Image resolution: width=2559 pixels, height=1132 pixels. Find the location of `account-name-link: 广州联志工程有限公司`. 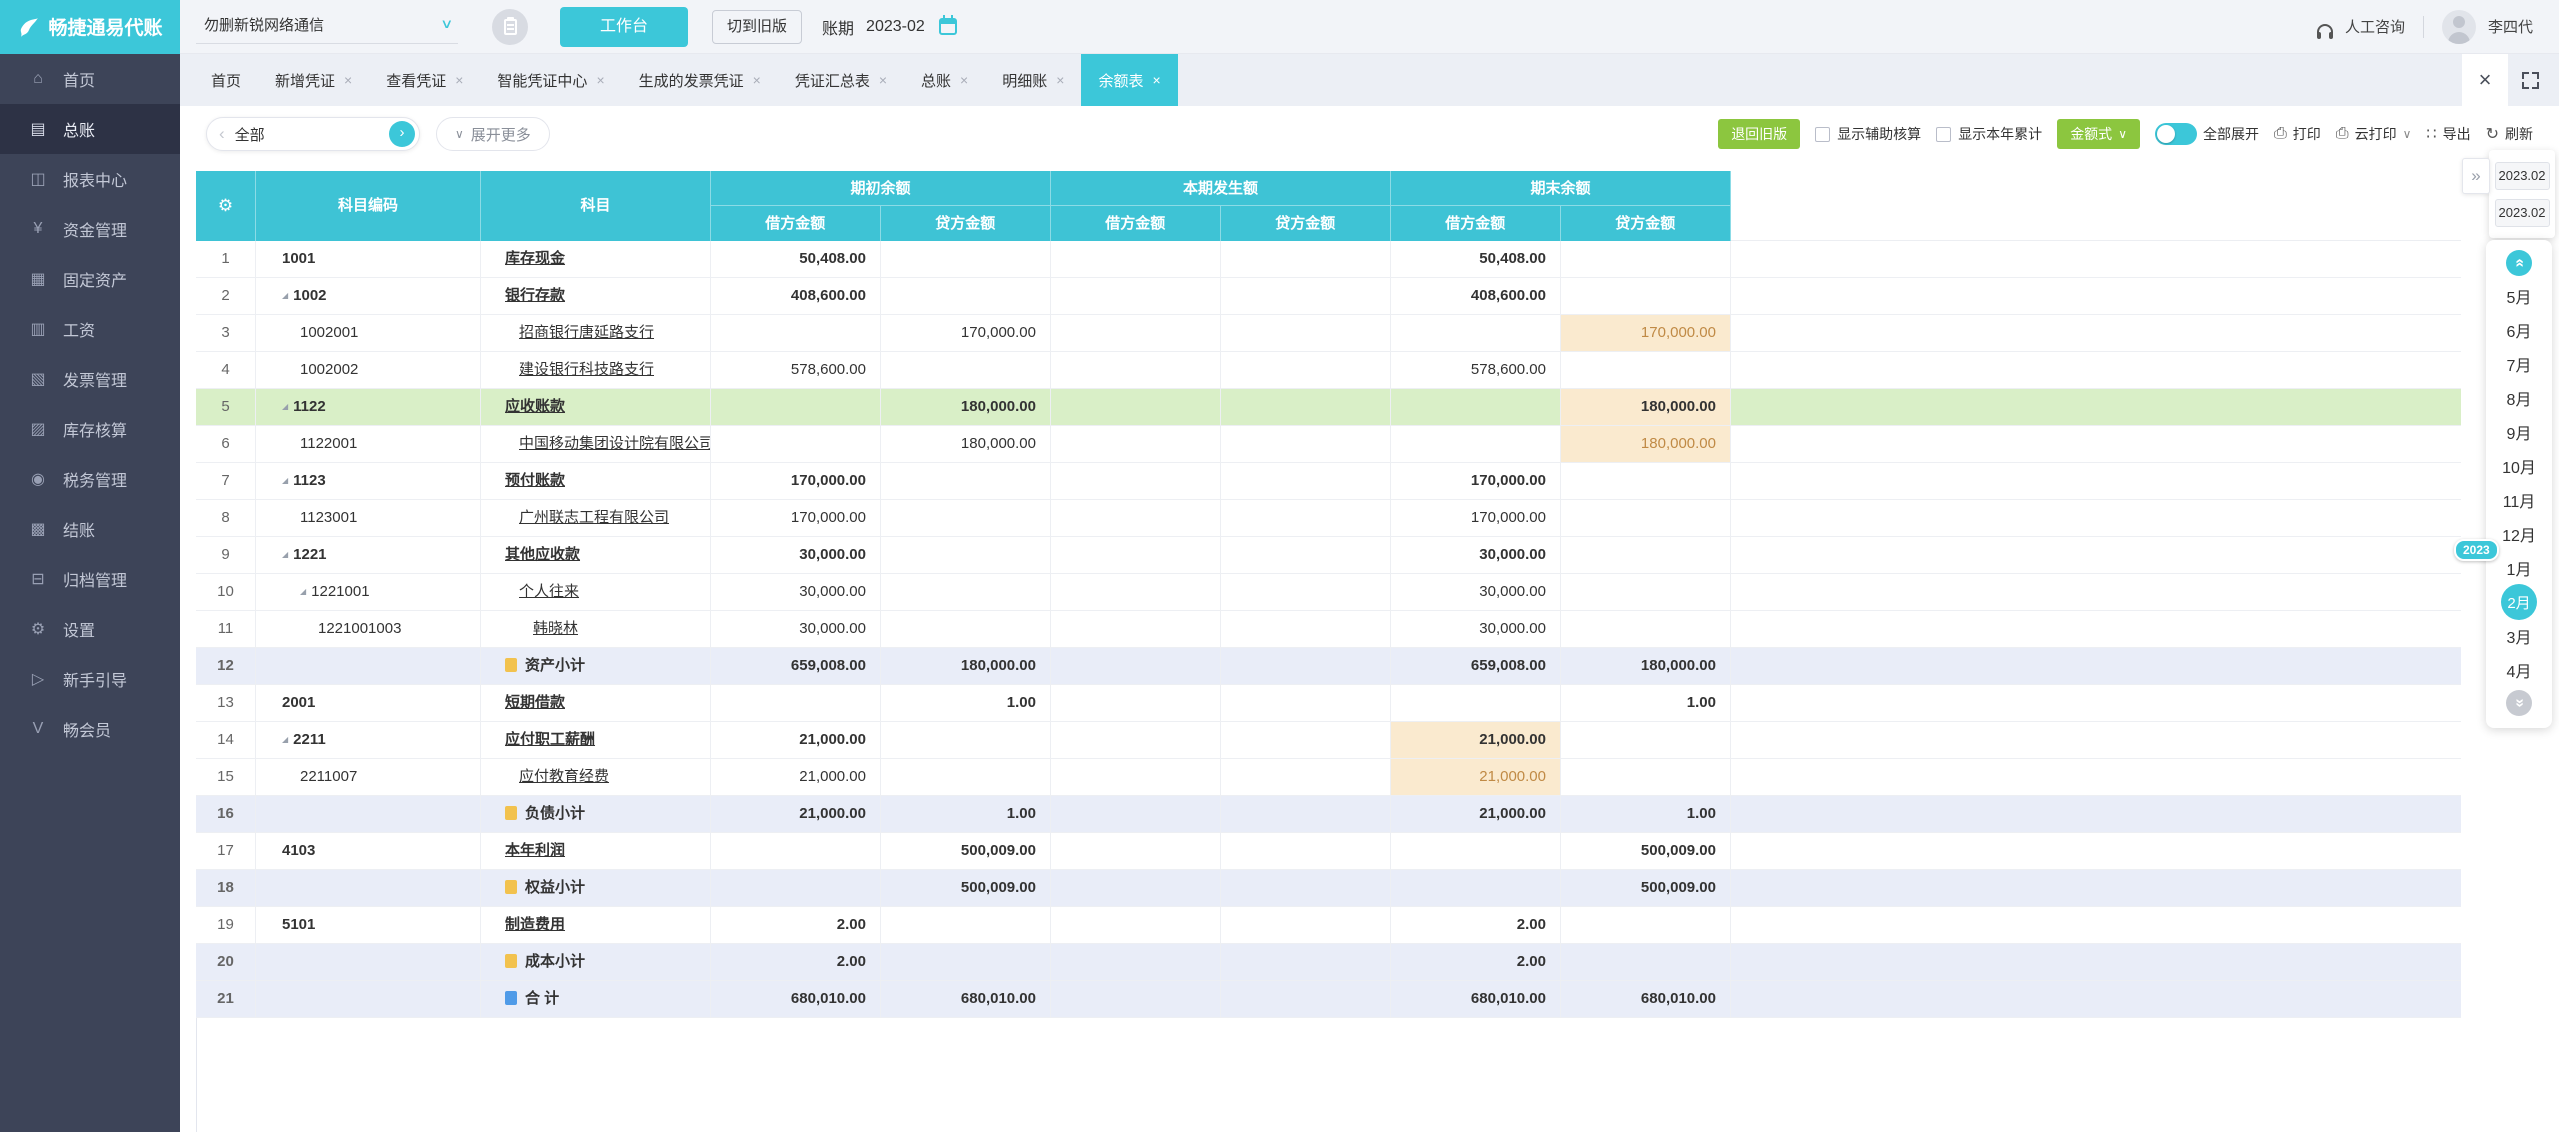

account-name-link: 广州联志工程有限公司 is located at coordinates (594, 517).